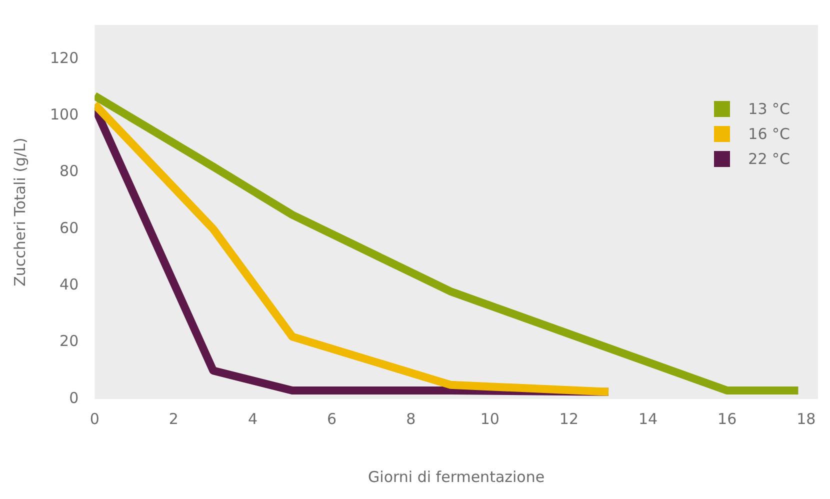 The width and height of the screenshot is (830, 499). I want to click on x-tick-label: 14, so click(648, 419).